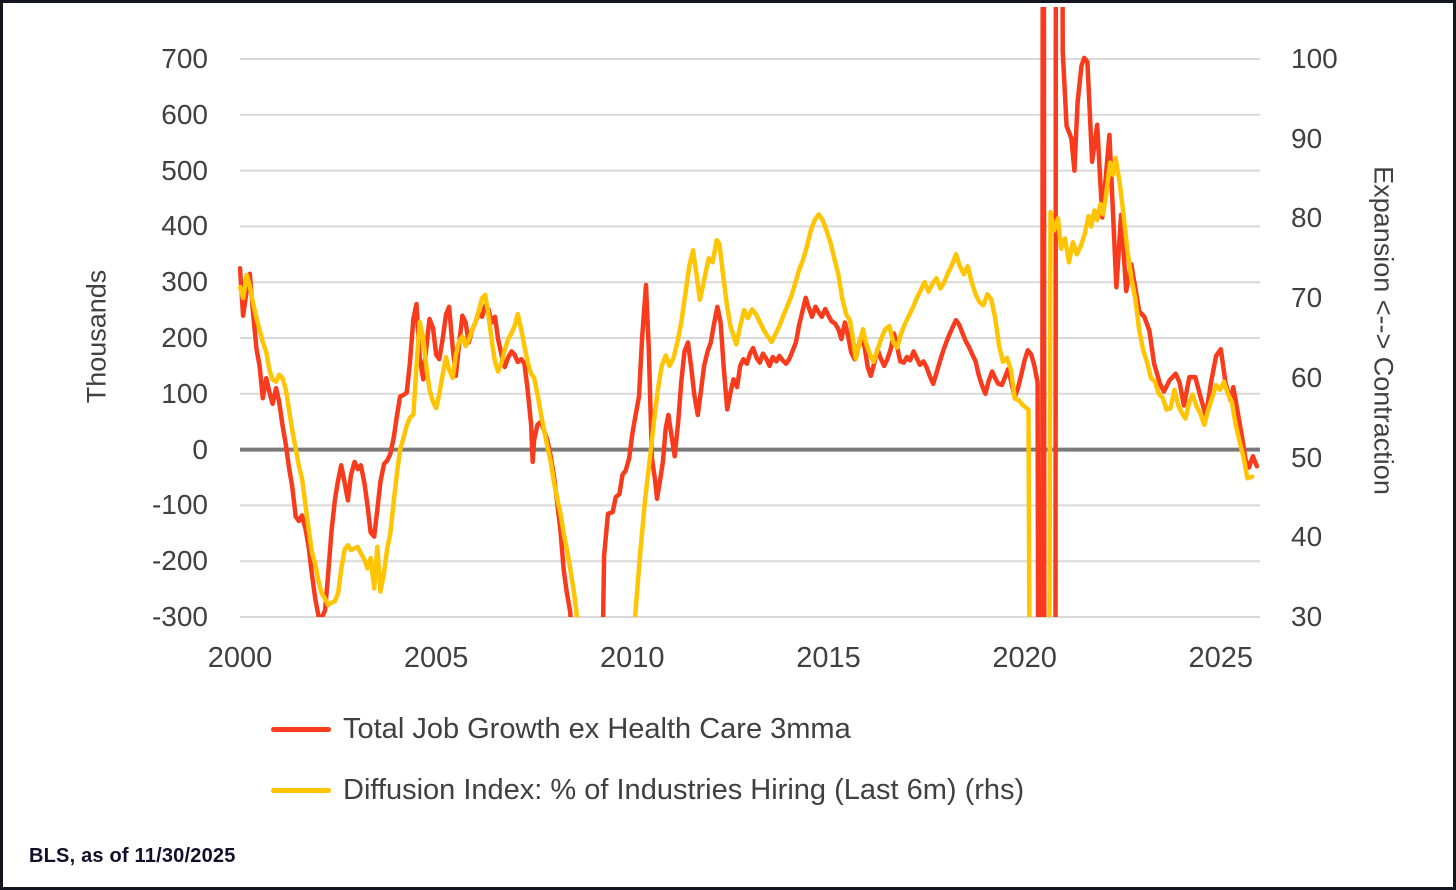 This screenshot has height=890, width=1456. What do you see at coordinates (1221, 658) in the screenshot?
I see `x-axis-tick-2025: 2025` at bounding box center [1221, 658].